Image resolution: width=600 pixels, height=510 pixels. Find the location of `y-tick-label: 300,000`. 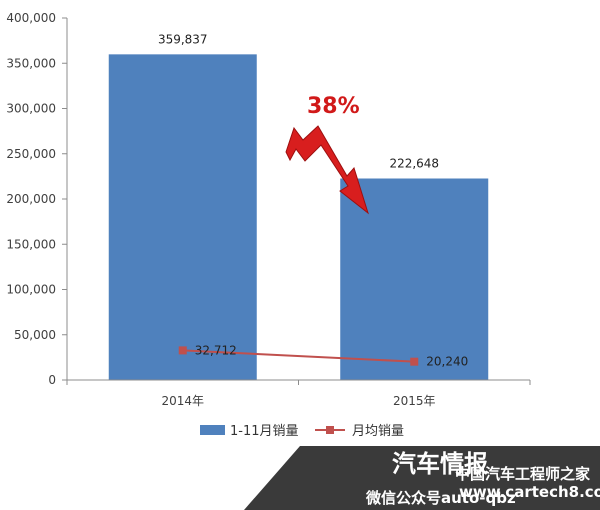

y-tick-label: 300,000 is located at coordinates (31, 109).